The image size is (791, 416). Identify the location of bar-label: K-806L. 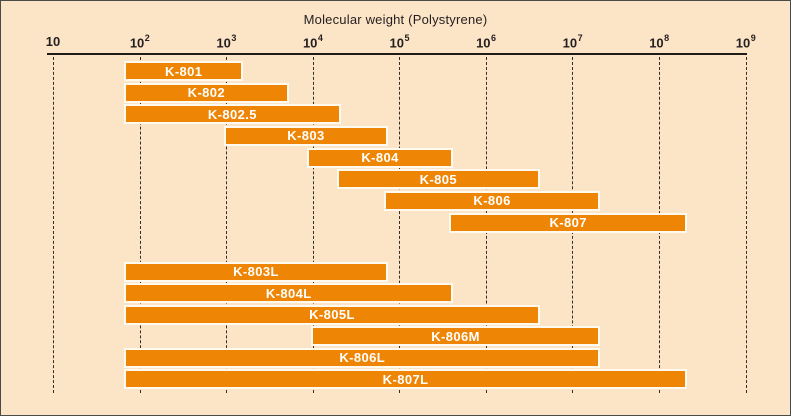
(362, 357).